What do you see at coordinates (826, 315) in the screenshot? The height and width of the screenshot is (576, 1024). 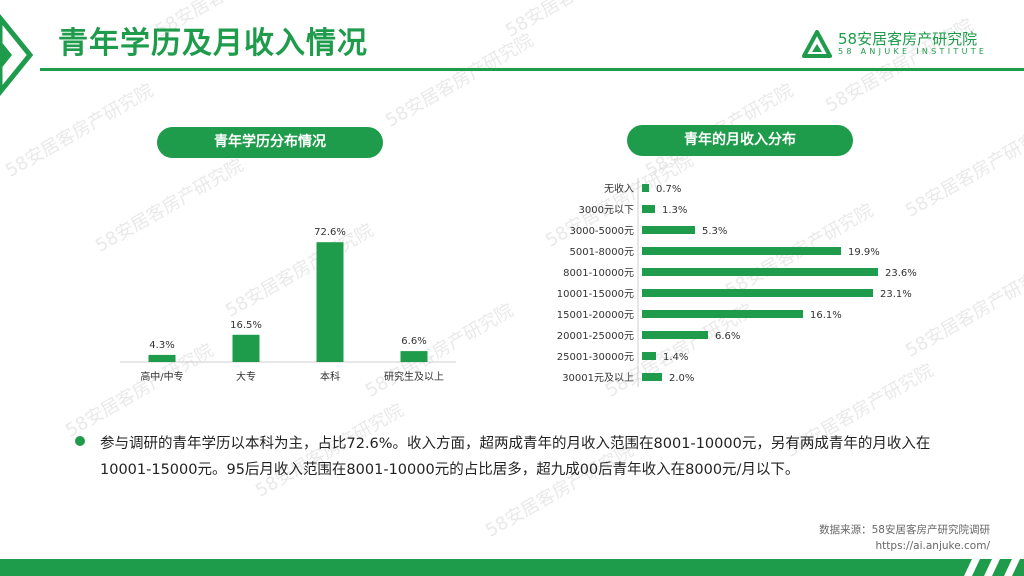 I see `data-label: 16.1%` at bounding box center [826, 315].